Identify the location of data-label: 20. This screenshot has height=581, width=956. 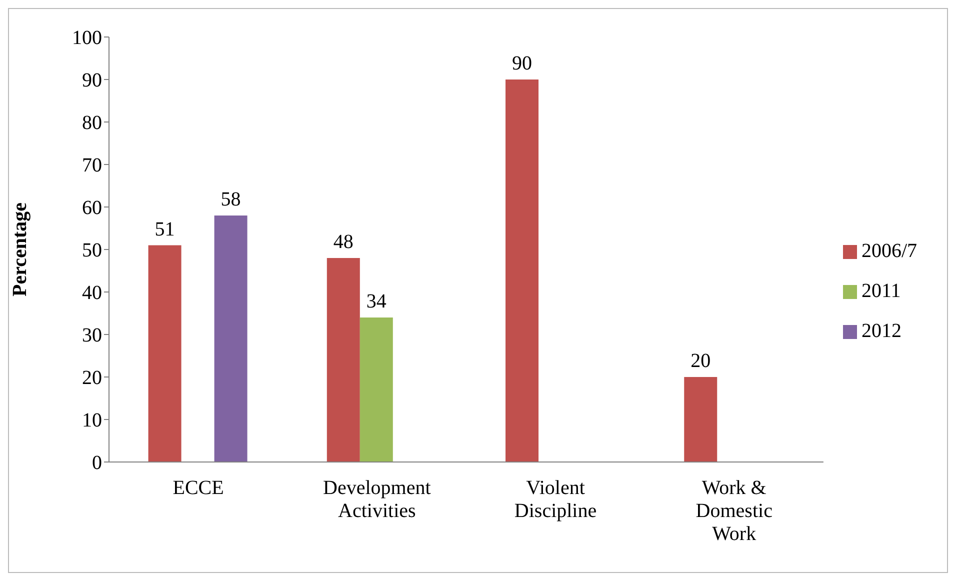
(700, 361).